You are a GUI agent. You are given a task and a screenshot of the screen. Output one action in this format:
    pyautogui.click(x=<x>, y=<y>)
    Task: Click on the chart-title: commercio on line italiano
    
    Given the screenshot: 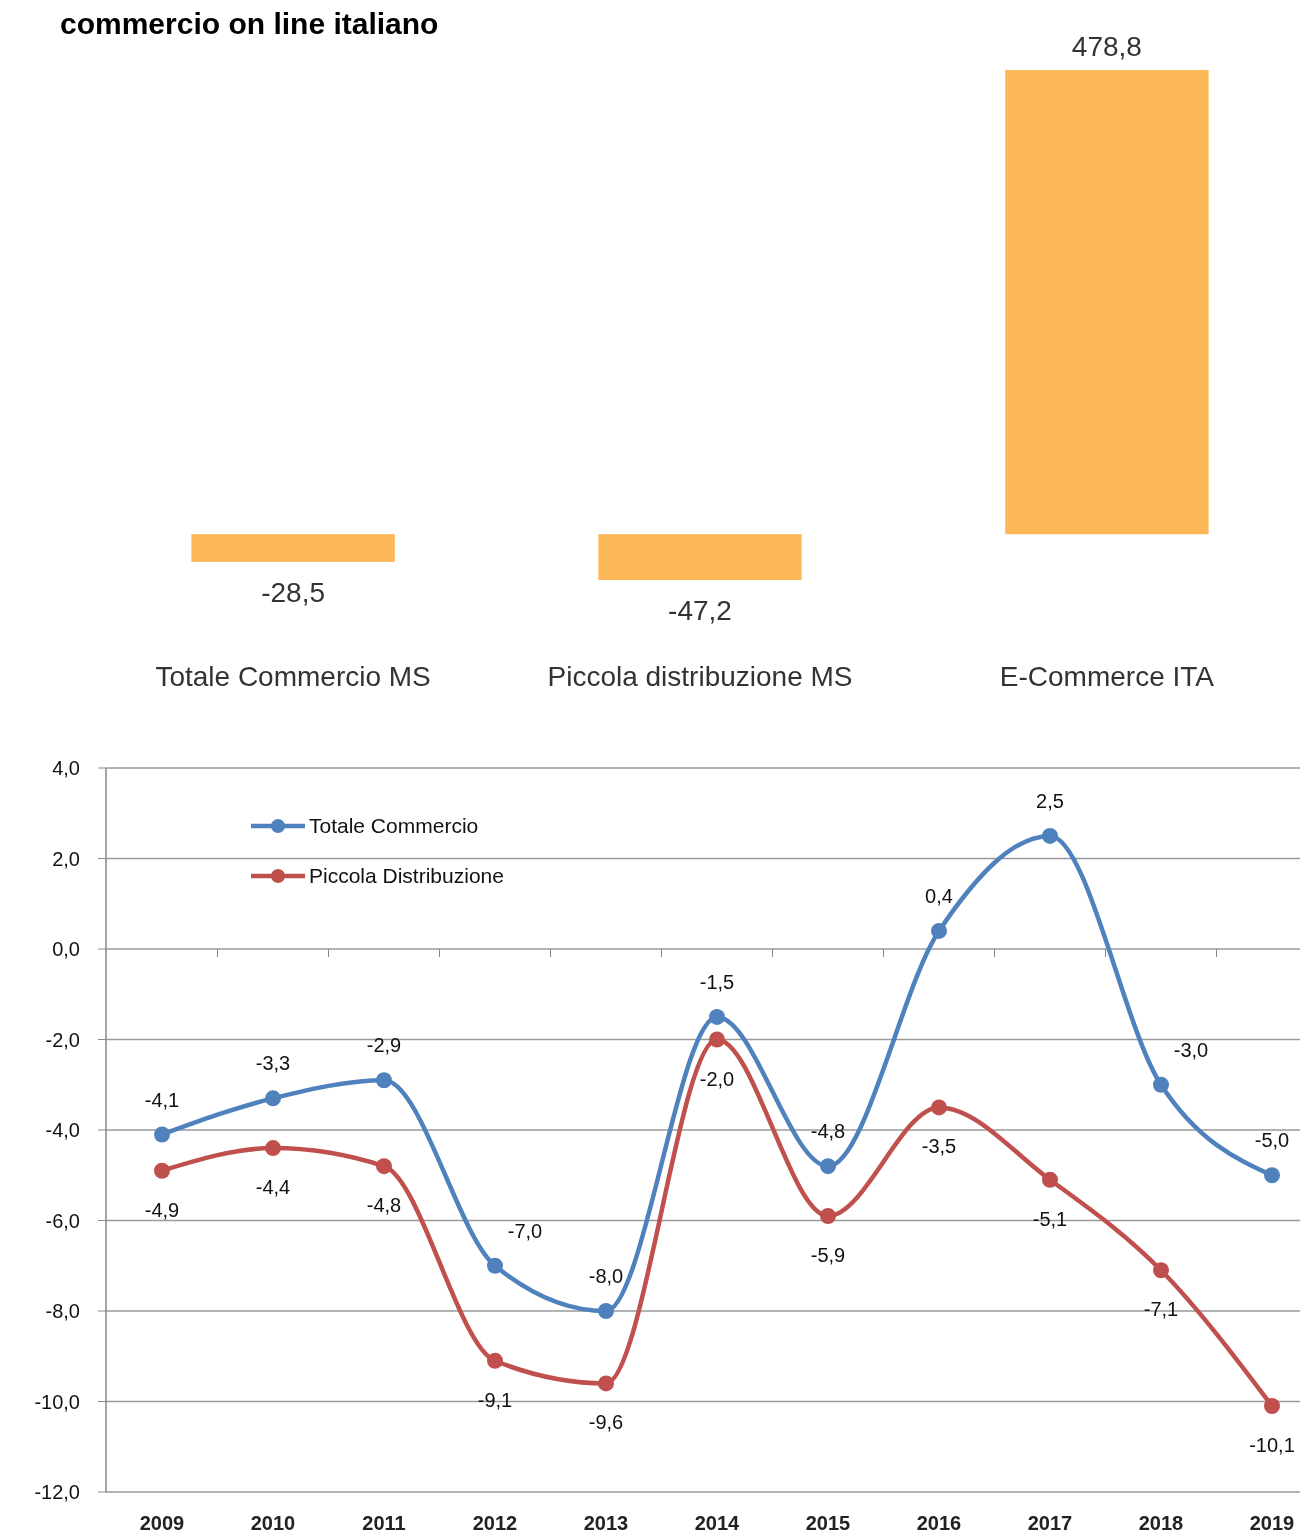 What is the action you would take?
    pyautogui.click(x=249, y=23)
    